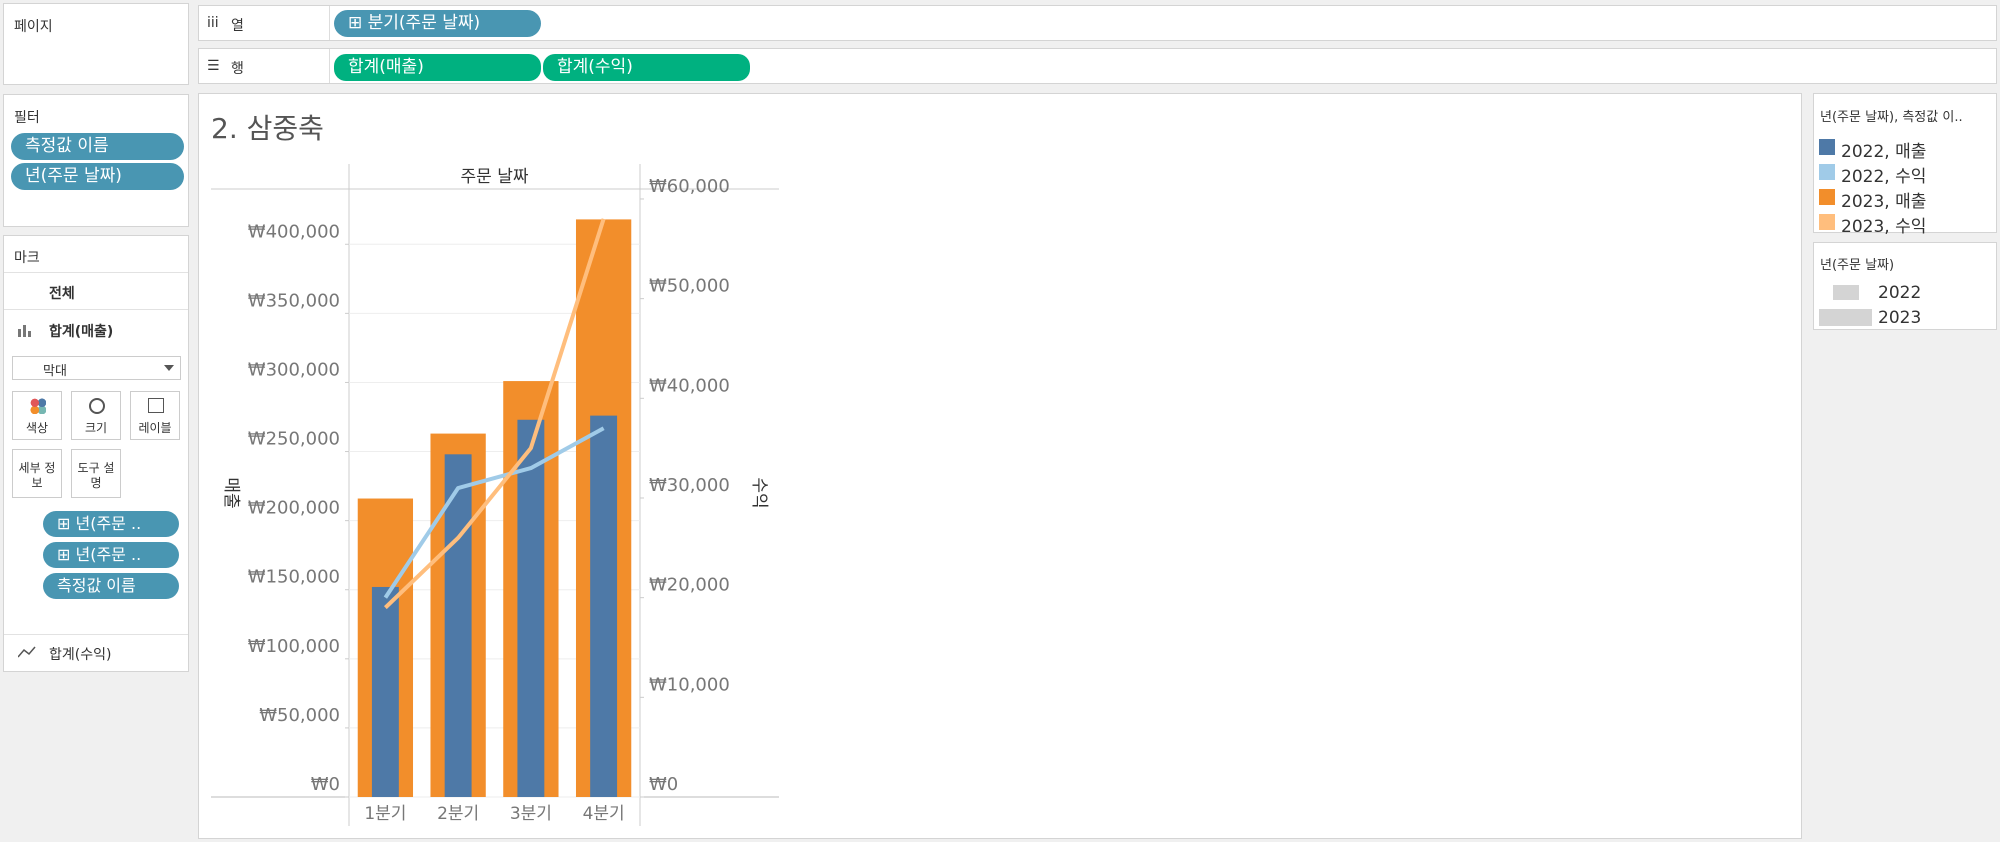 This screenshot has width=2000, height=842. I want to click on pages-title: 페이지, so click(33, 27).